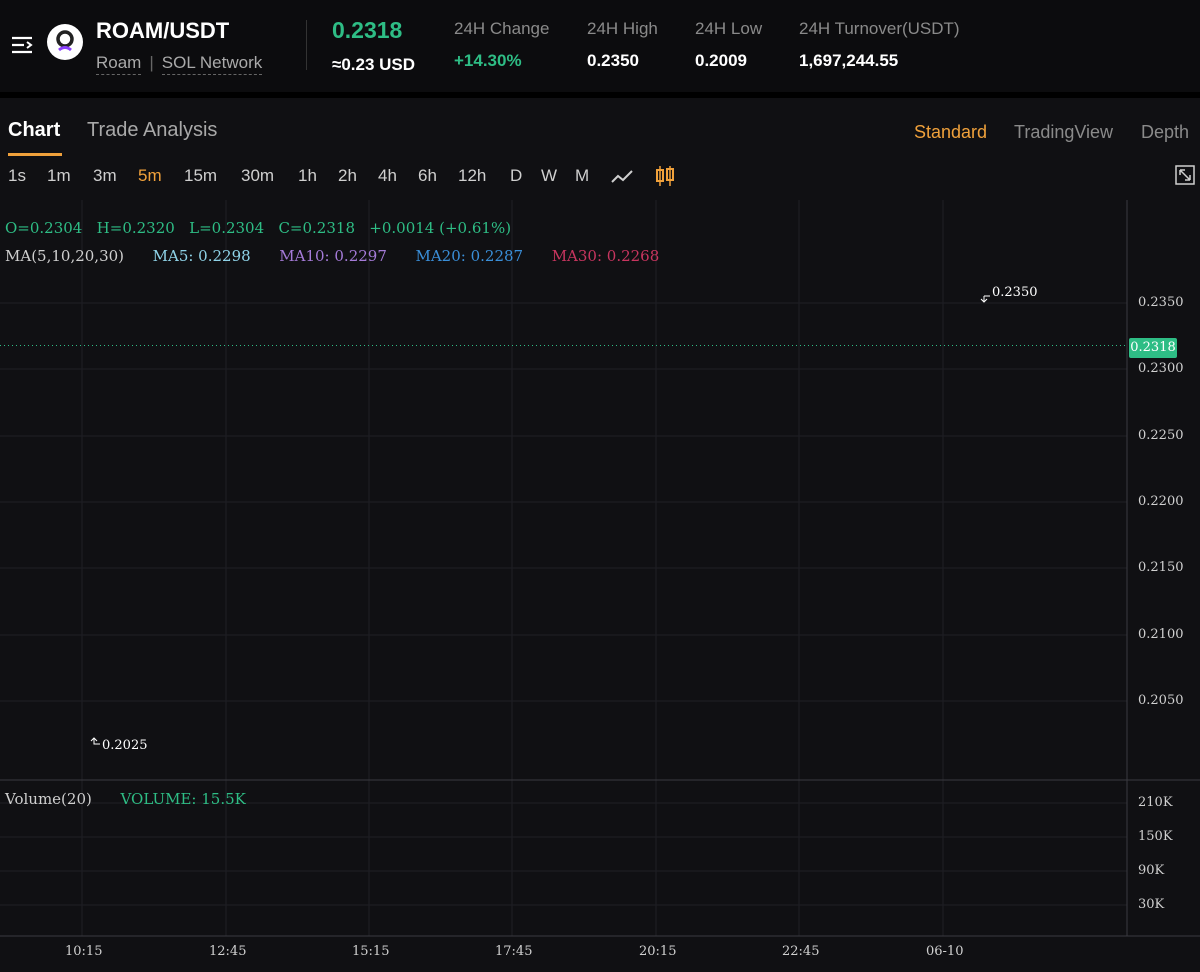 This screenshot has height=972, width=1200. Describe the element at coordinates (150, 175) in the screenshot. I see `timeframe-5m: 5m` at that location.